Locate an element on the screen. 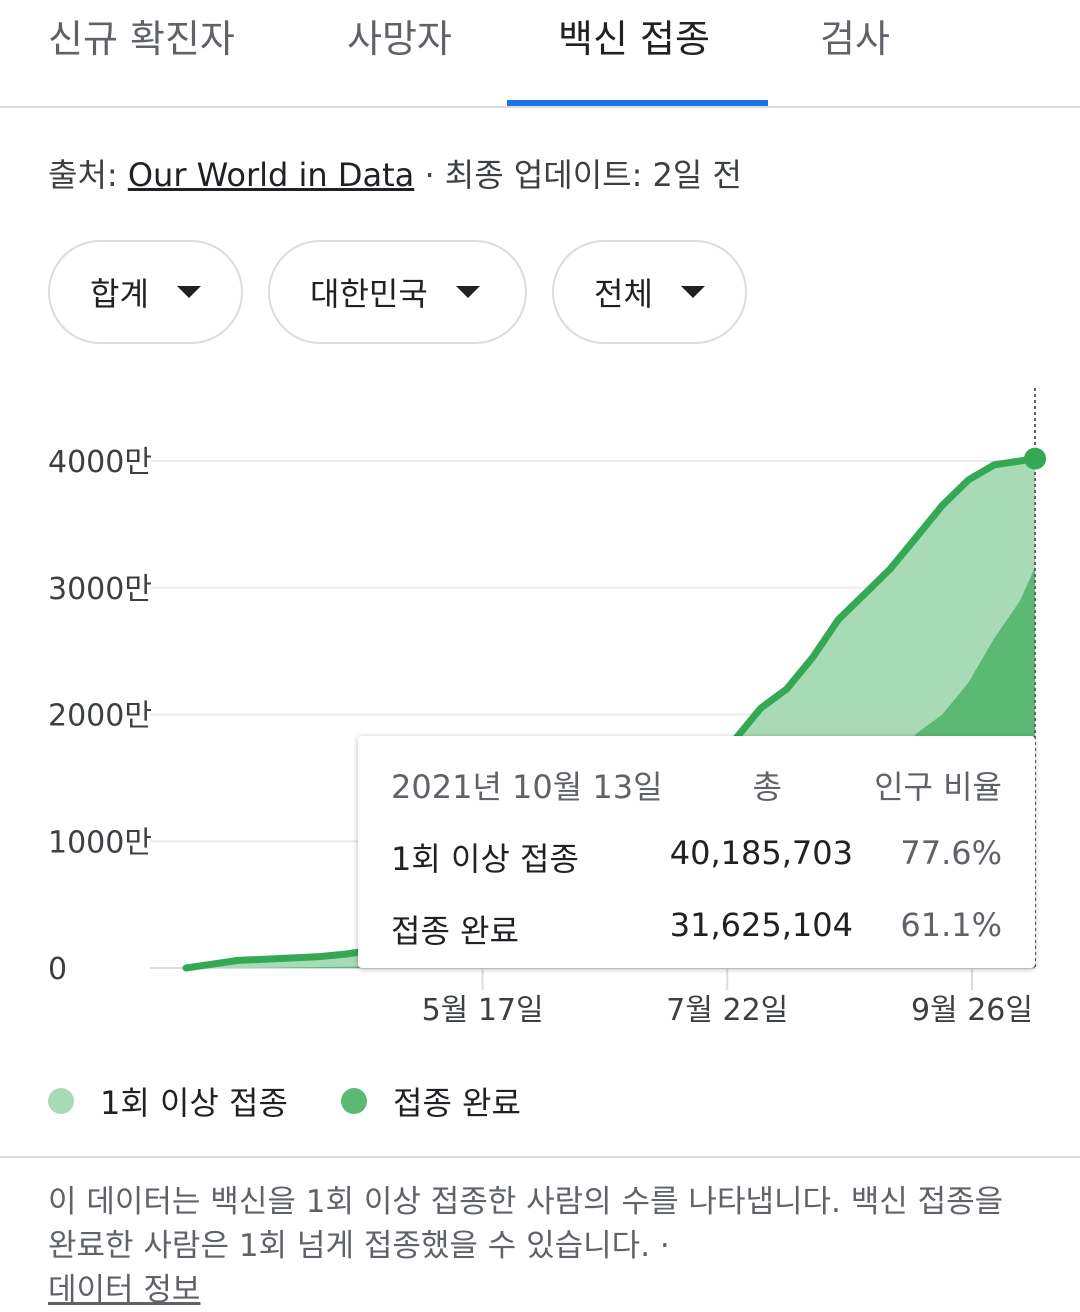  filter-chip-country: 대한민국 is located at coordinates (397, 292).